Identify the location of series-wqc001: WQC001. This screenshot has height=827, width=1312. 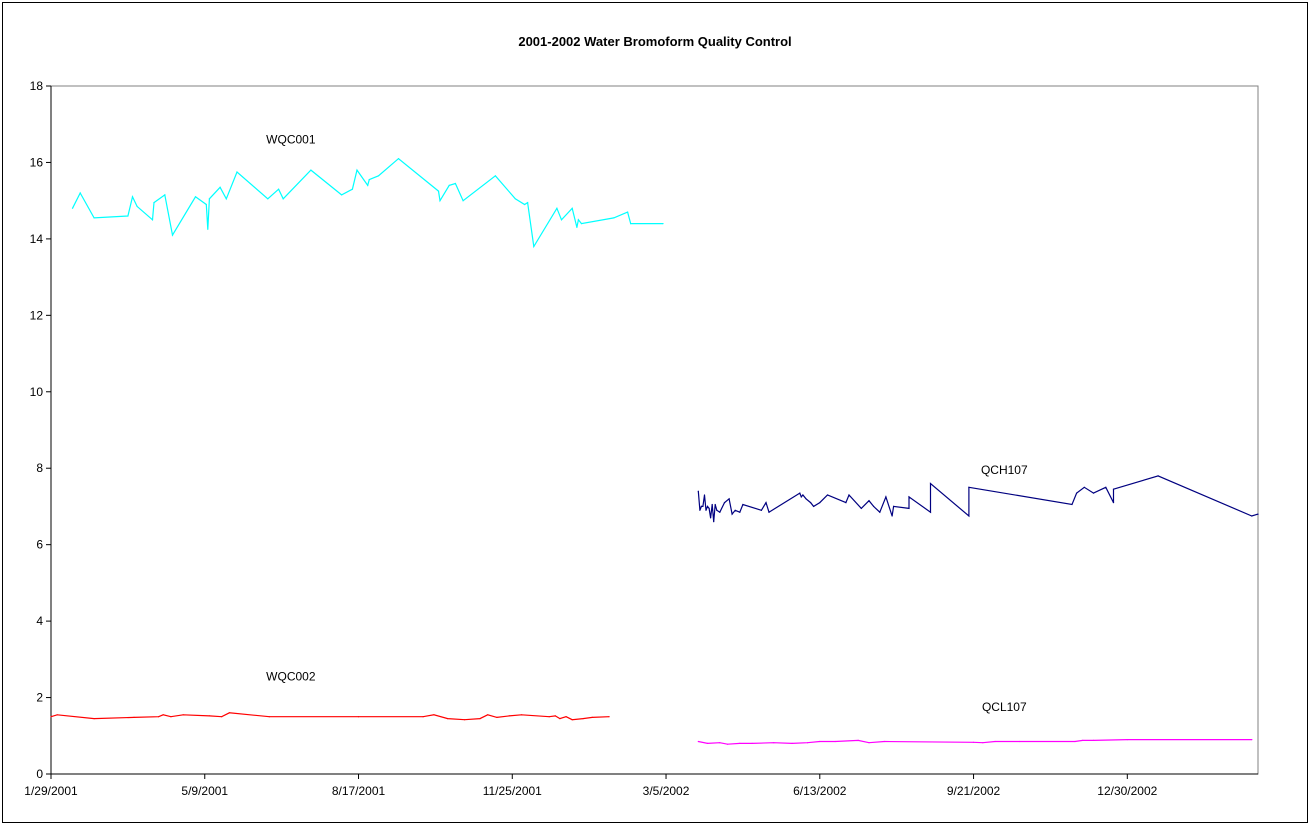
(367, 190).